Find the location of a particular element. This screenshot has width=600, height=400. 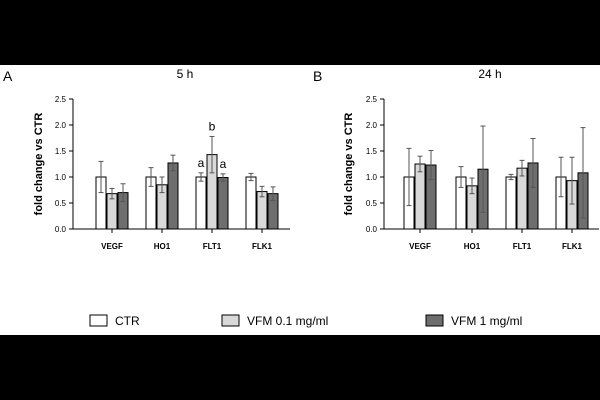

legend: CTR VFM 0.1 mg/ml VFM 1 mg/ml is located at coordinates (305, 321).